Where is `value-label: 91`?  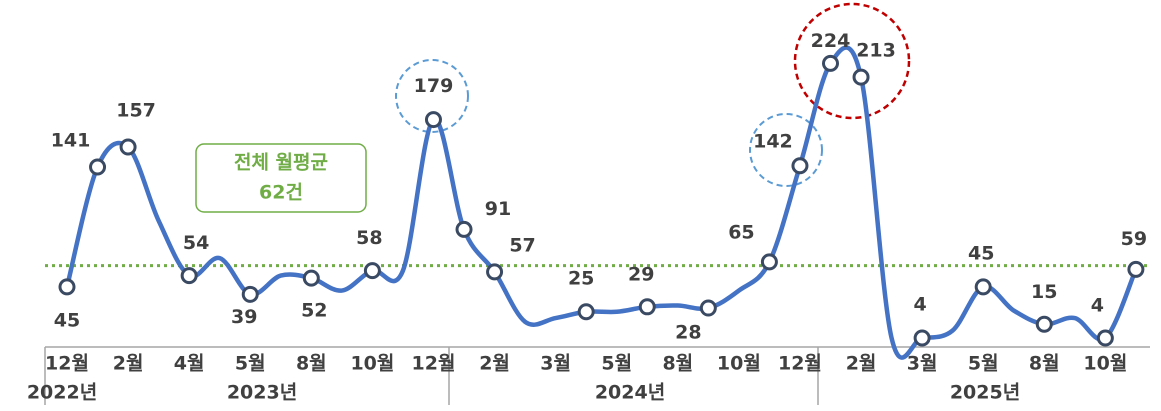
value-label: 91 is located at coordinates (498, 209).